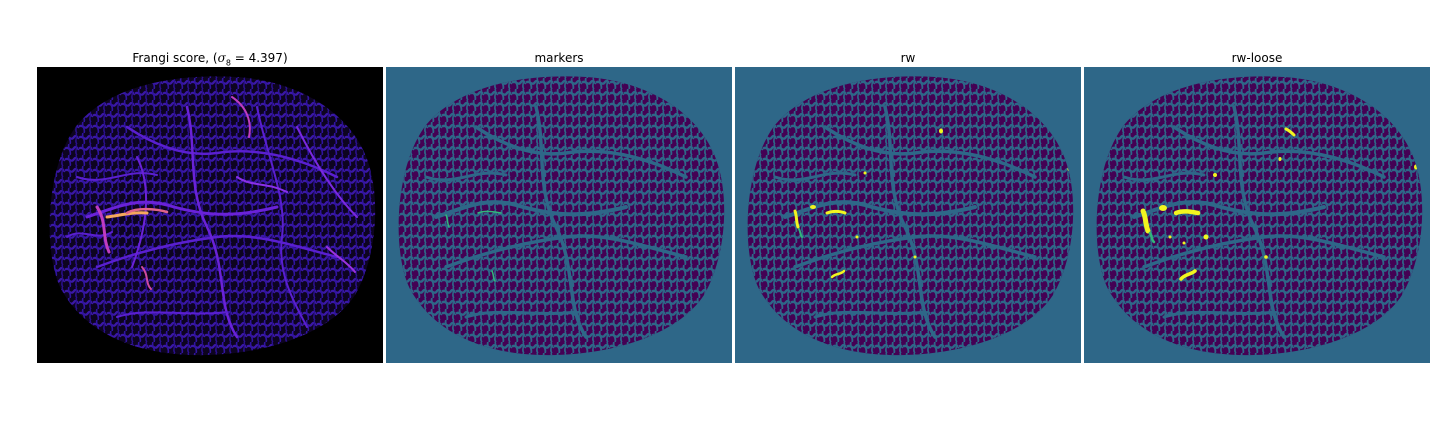  Describe the element at coordinates (210, 59) in the screenshot. I see `panel-title-frangi: Frangi score, (σ8 = 4.397)` at that location.